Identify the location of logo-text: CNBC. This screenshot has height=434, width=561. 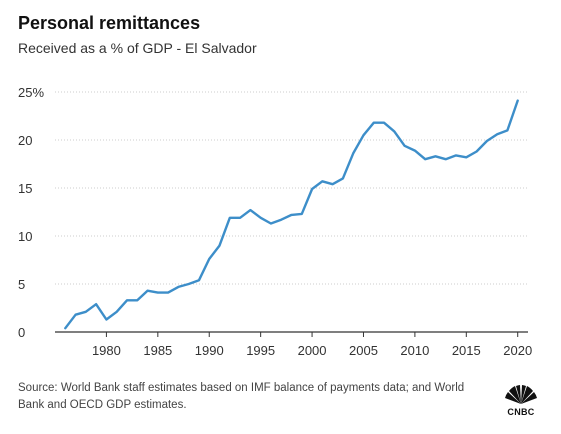
(521, 412).